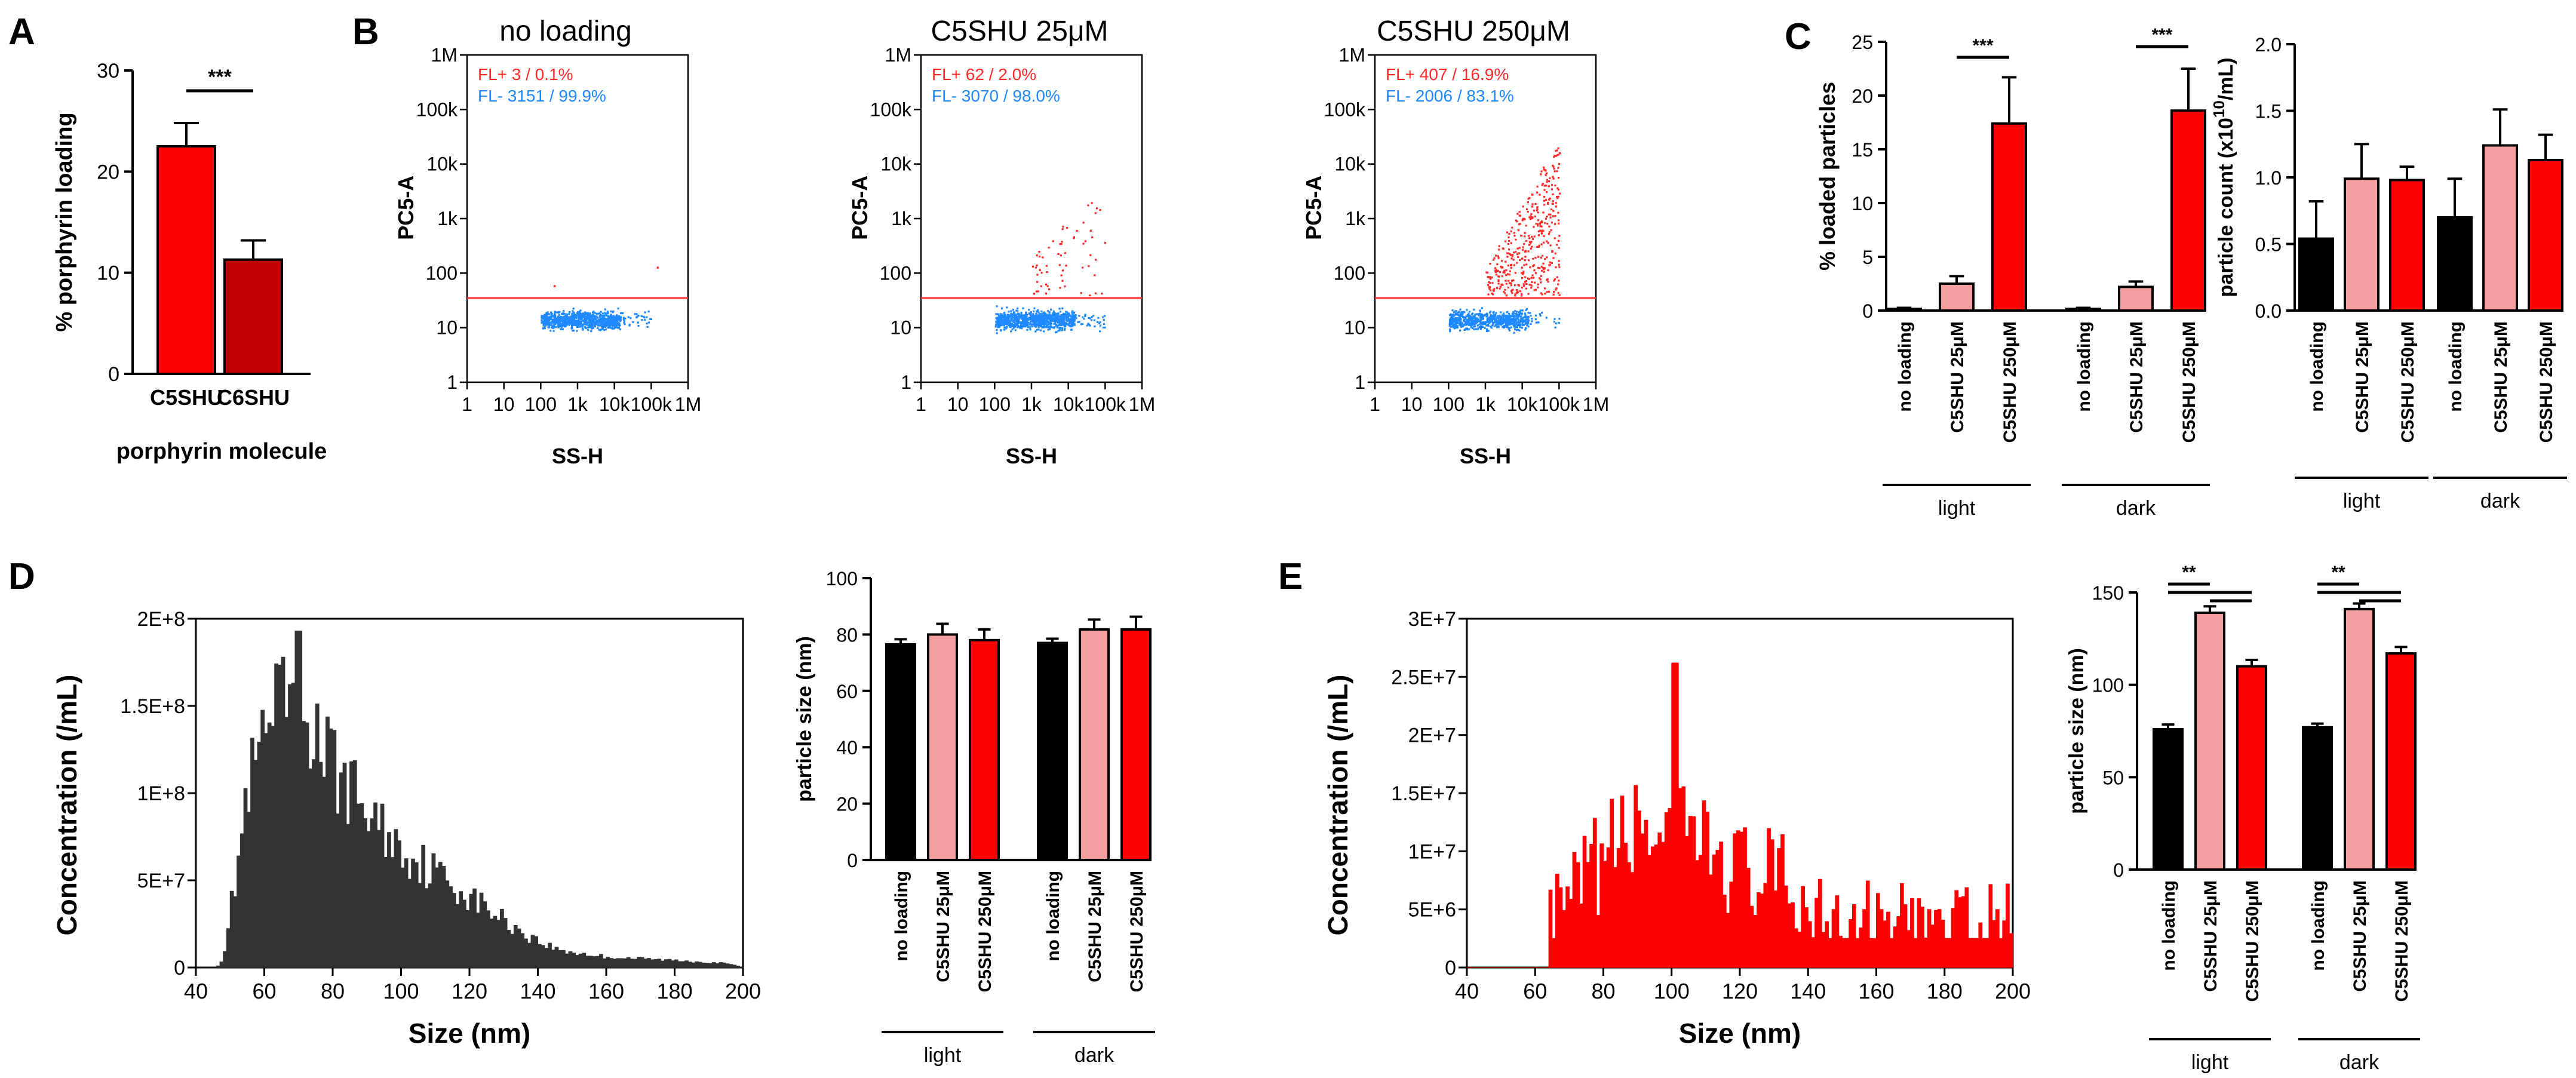 This screenshot has width=2576, height=1078. I want to click on x-tick-label-E1: 40, so click(1467, 991).